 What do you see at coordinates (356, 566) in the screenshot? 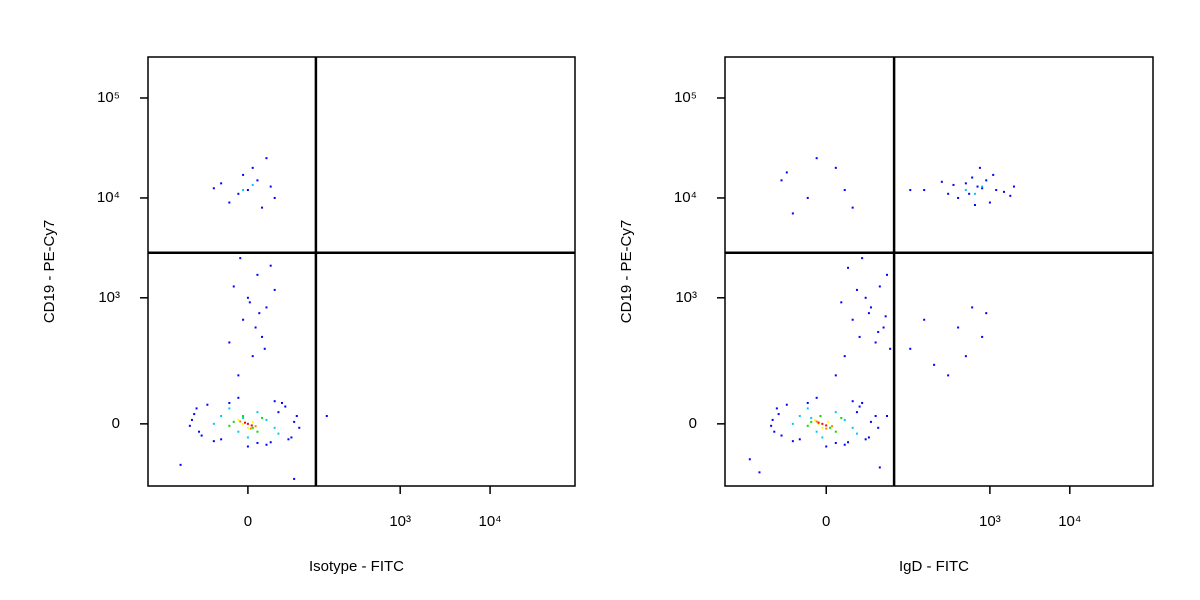
I see `x-axis-label: Isotype - FITC` at bounding box center [356, 566].